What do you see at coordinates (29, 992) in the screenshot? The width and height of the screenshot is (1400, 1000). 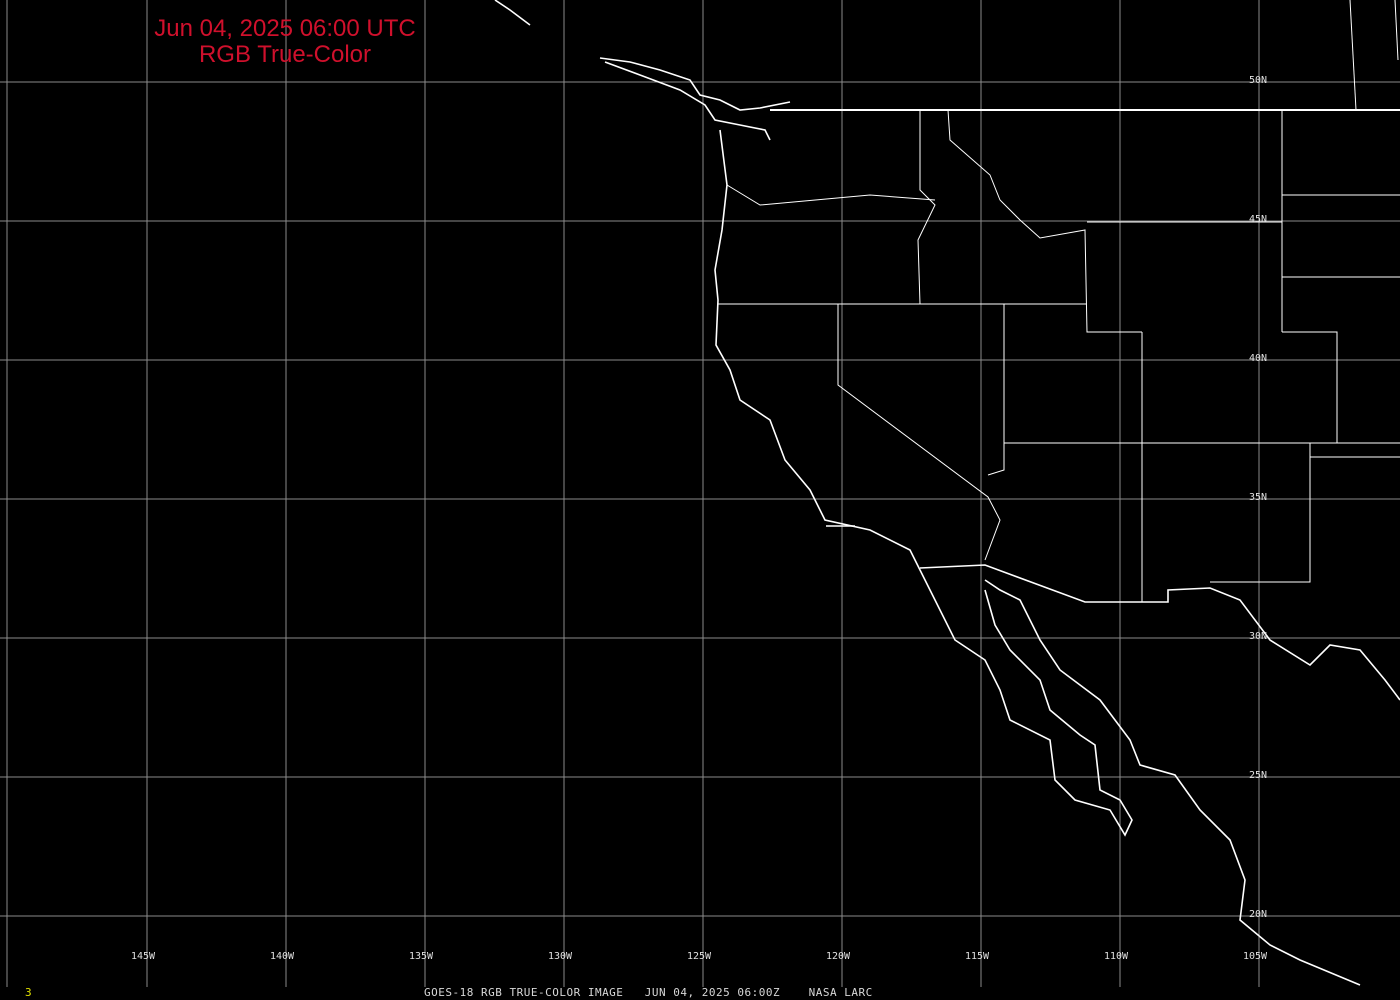 I see `frame-number: 3` at bounding box center [29, 992].